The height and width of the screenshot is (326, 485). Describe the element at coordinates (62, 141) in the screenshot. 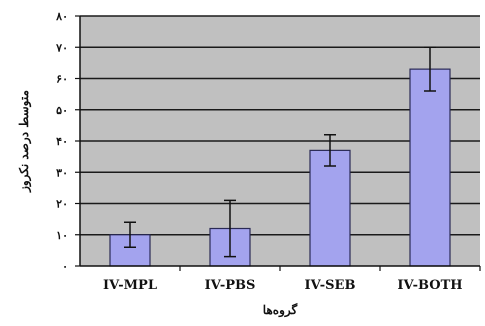

I see `y-tick-label: ۴۰` at that location.